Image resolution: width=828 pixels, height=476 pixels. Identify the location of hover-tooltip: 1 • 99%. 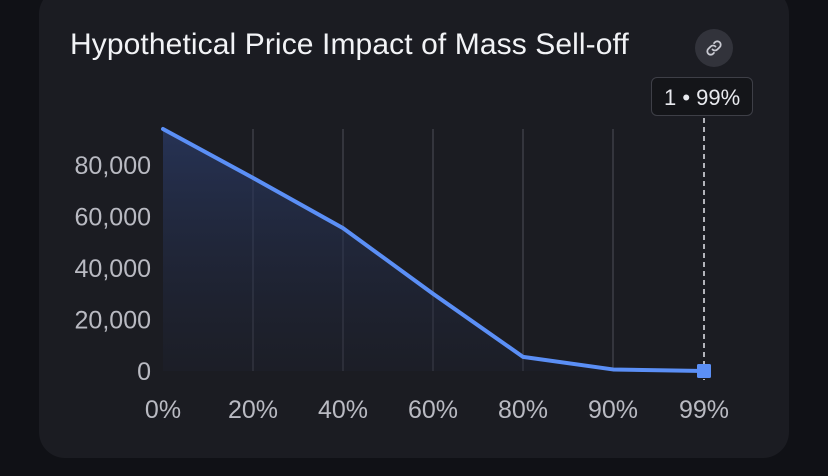
(702, 96).